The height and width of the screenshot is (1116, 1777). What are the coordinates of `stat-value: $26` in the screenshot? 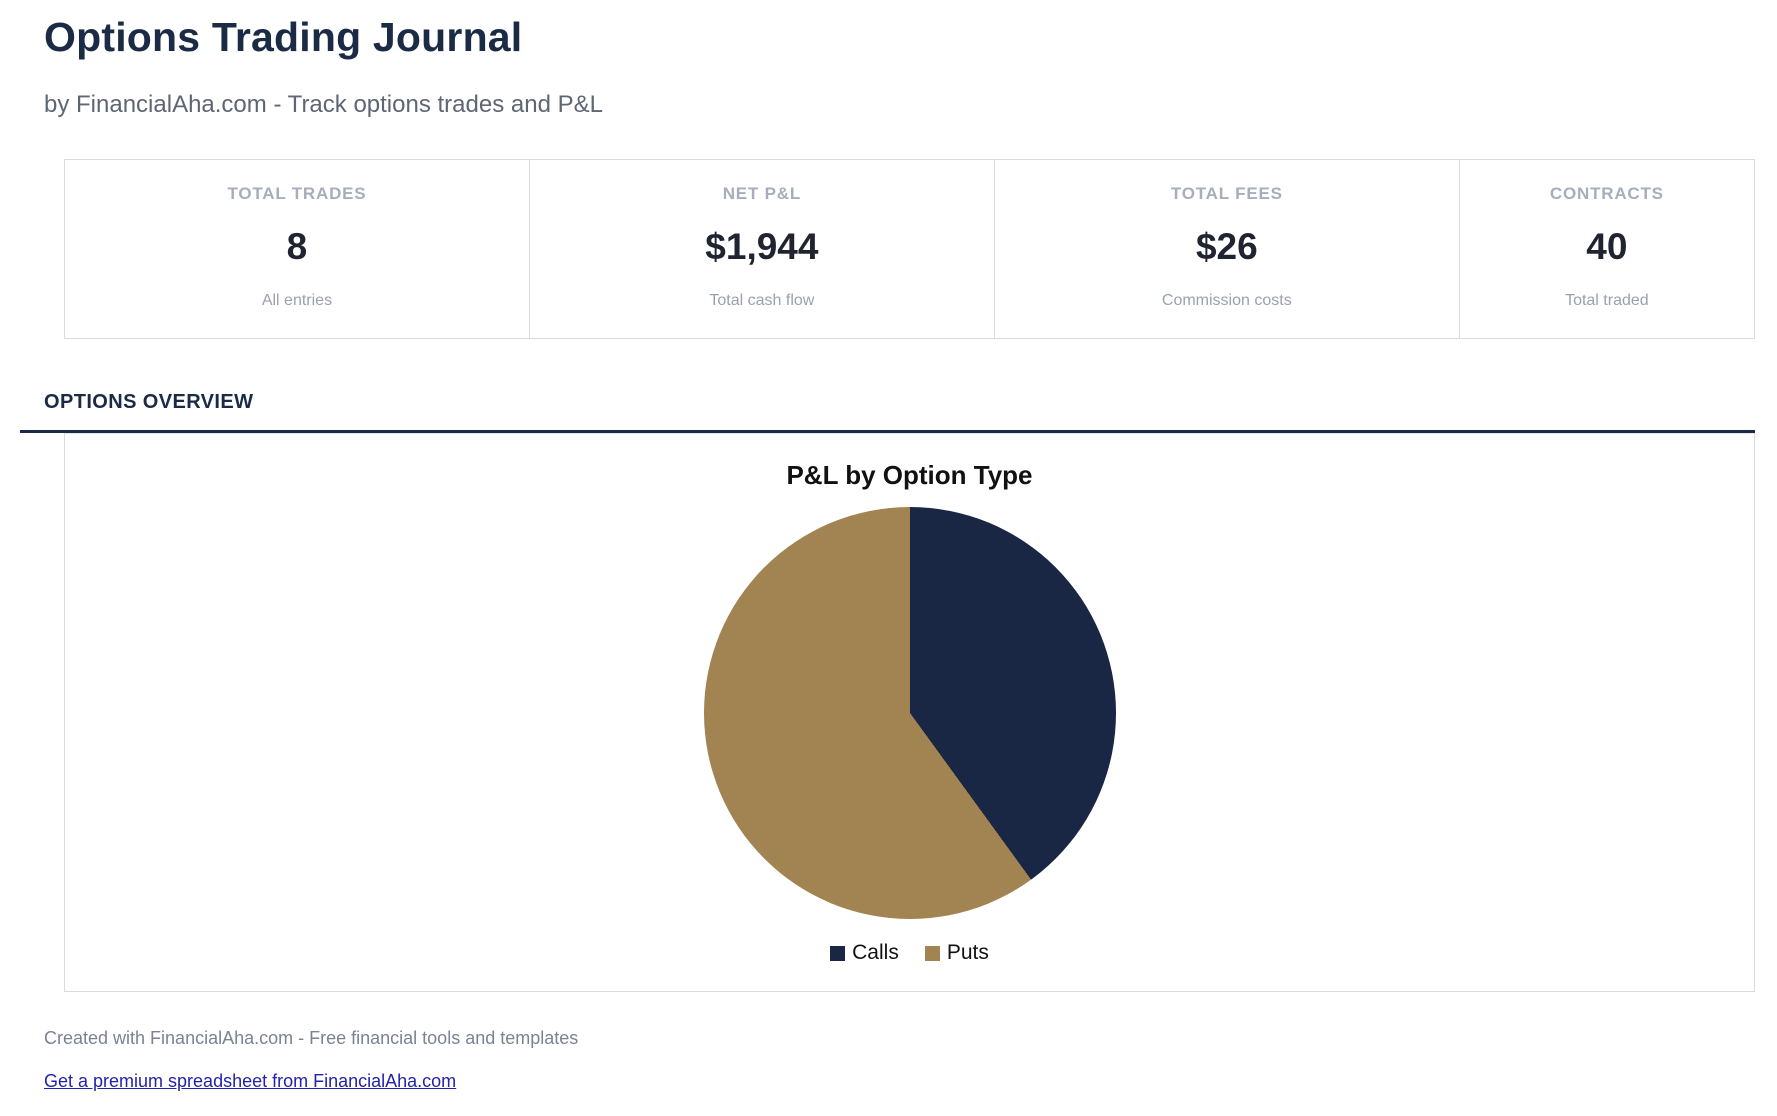 It's located at (1226, 246).